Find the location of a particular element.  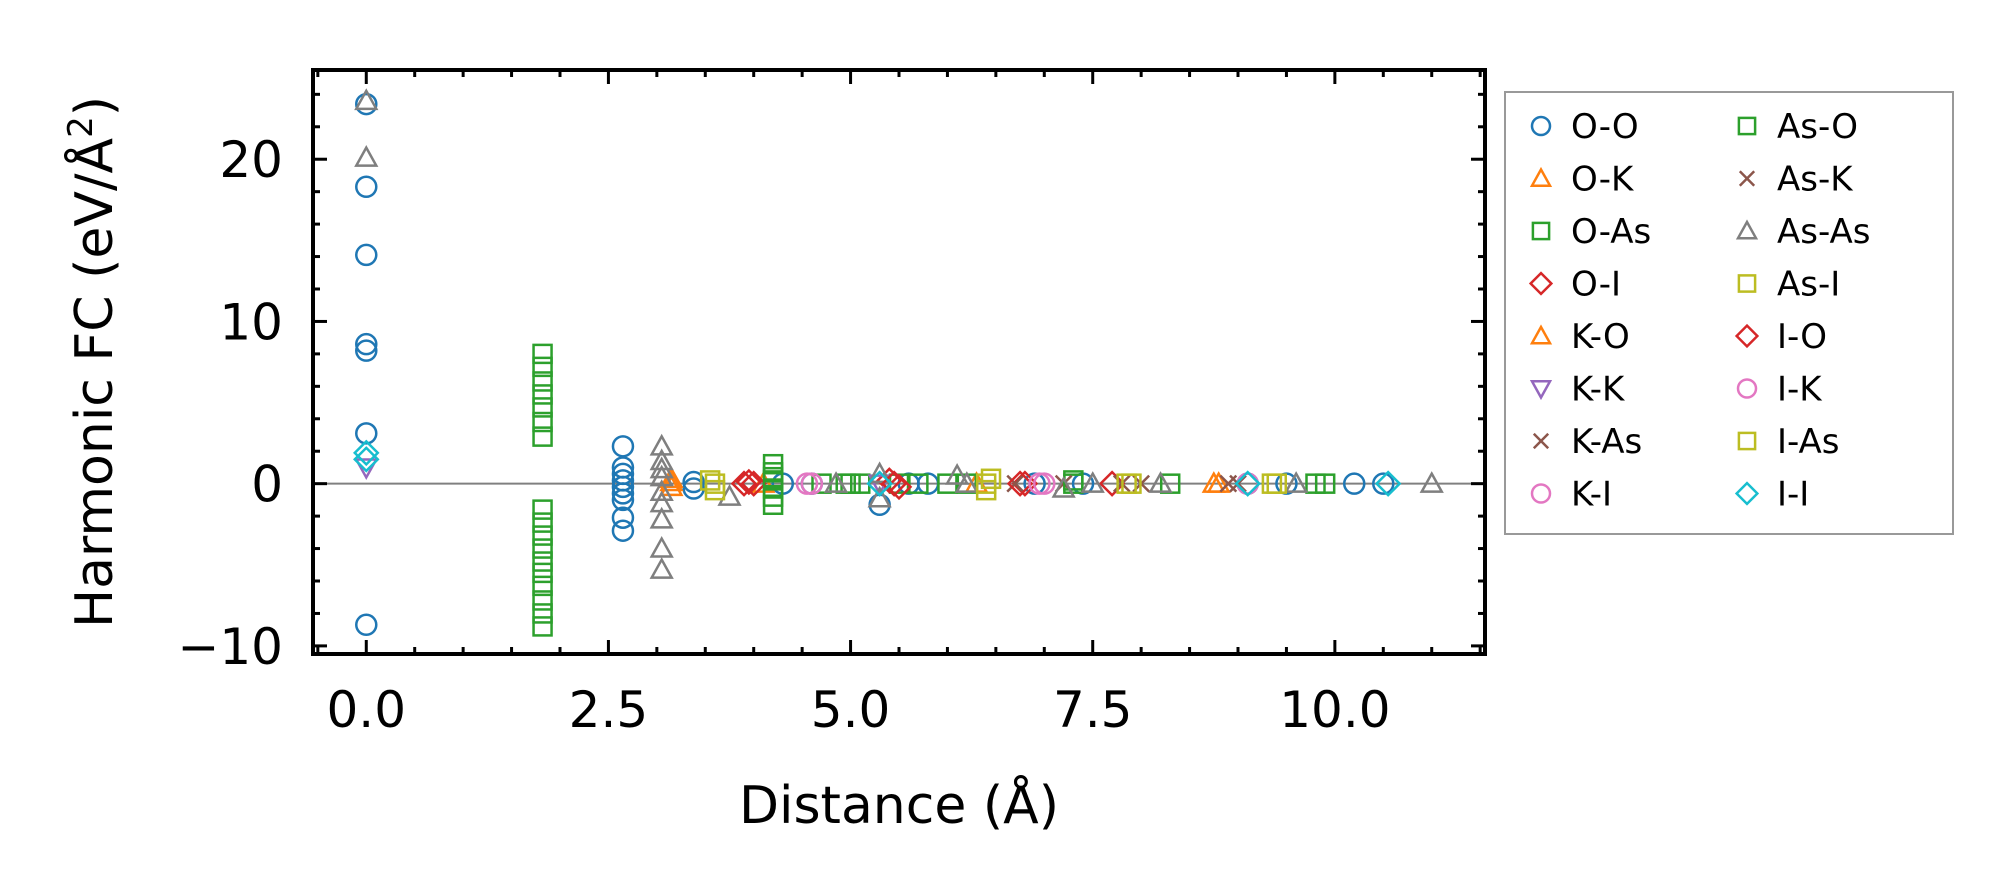

legend-marker-k-as is located at coordinates (1541, 441).